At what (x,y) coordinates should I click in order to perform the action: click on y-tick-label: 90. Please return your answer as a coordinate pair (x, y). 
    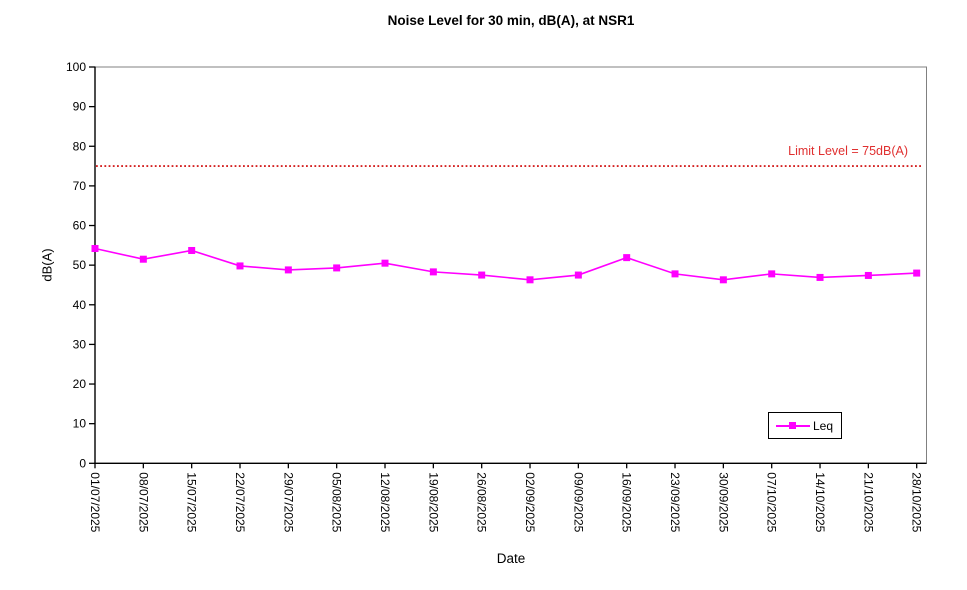
    Looking at the image, I should click on (80, 107).